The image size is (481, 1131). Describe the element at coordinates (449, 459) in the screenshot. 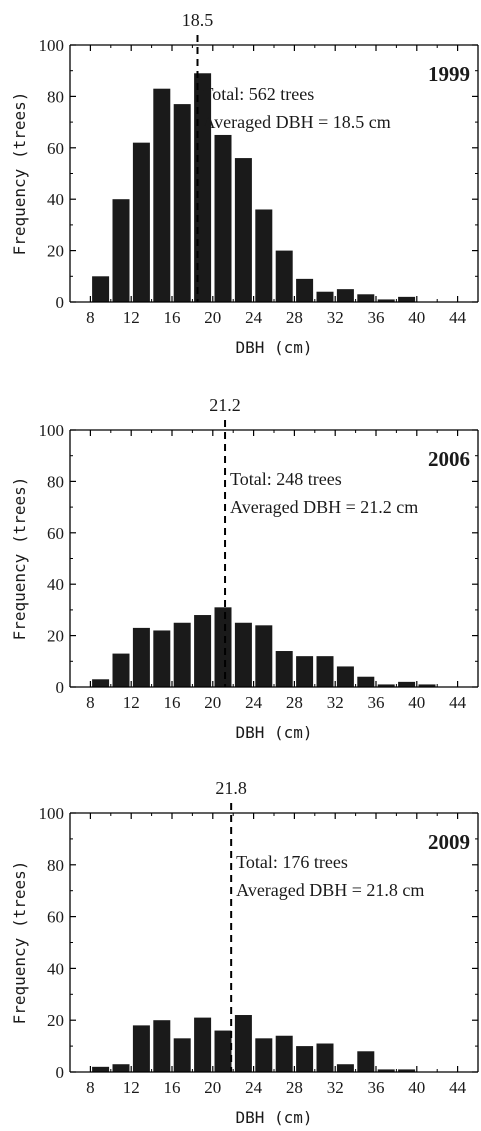

I see `year-label: 2006` at that location.